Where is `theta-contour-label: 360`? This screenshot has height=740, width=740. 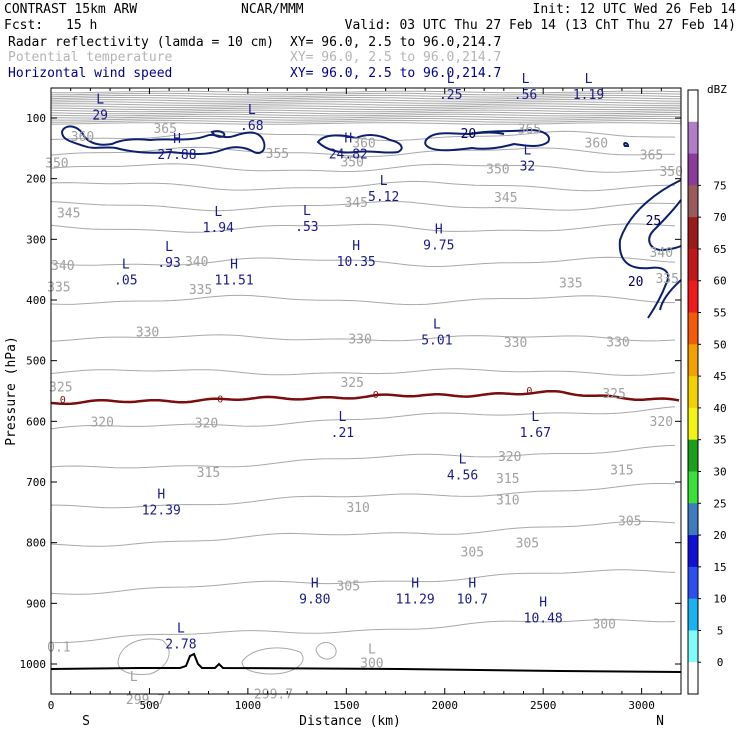 theta-contour-label: 360 is located at coordinates (82, 137).